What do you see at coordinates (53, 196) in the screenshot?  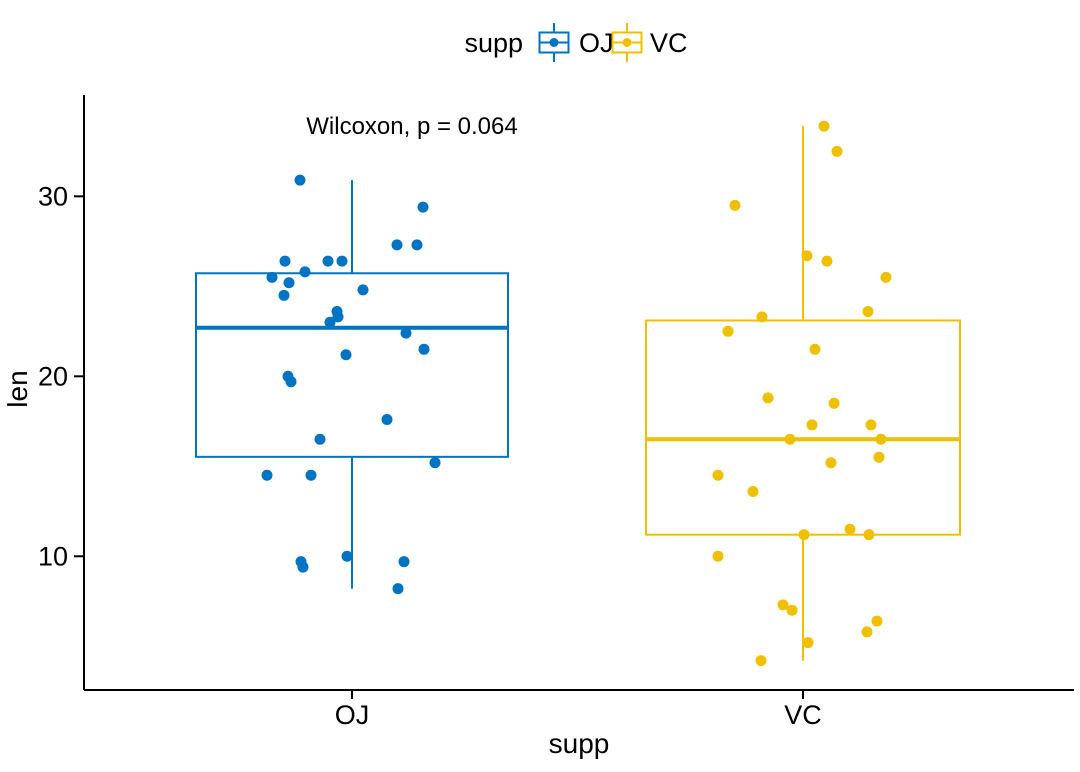 I see `y-tick-label: 30` at bounding box center [53, 196].